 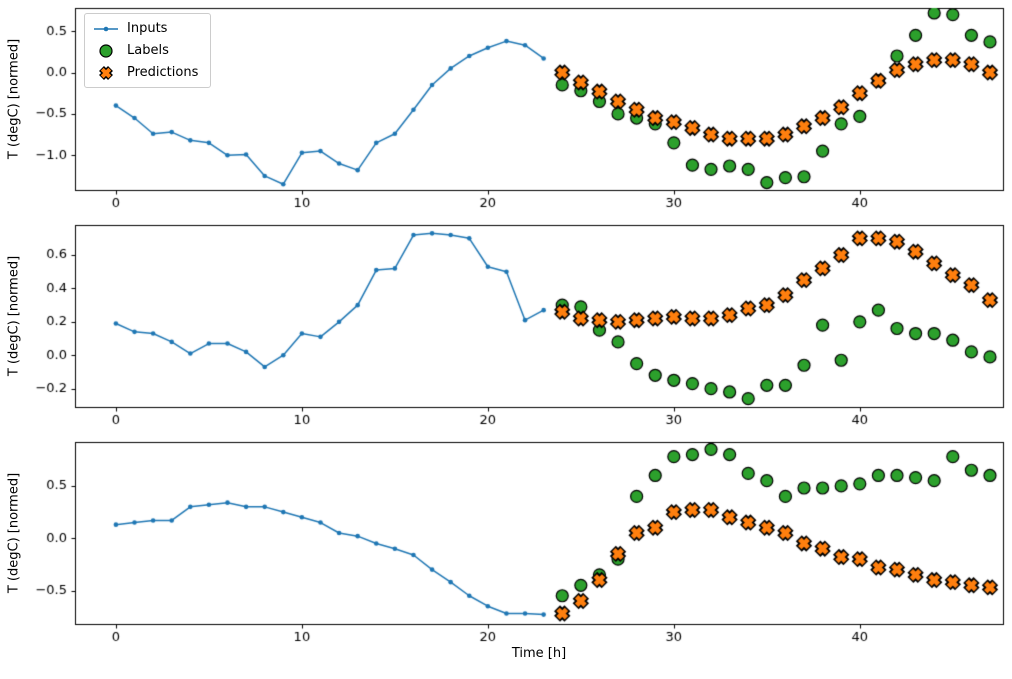 I want to click on y-axis-label-subplot-2: T (degC) [normed], so click(x=14, y=316).